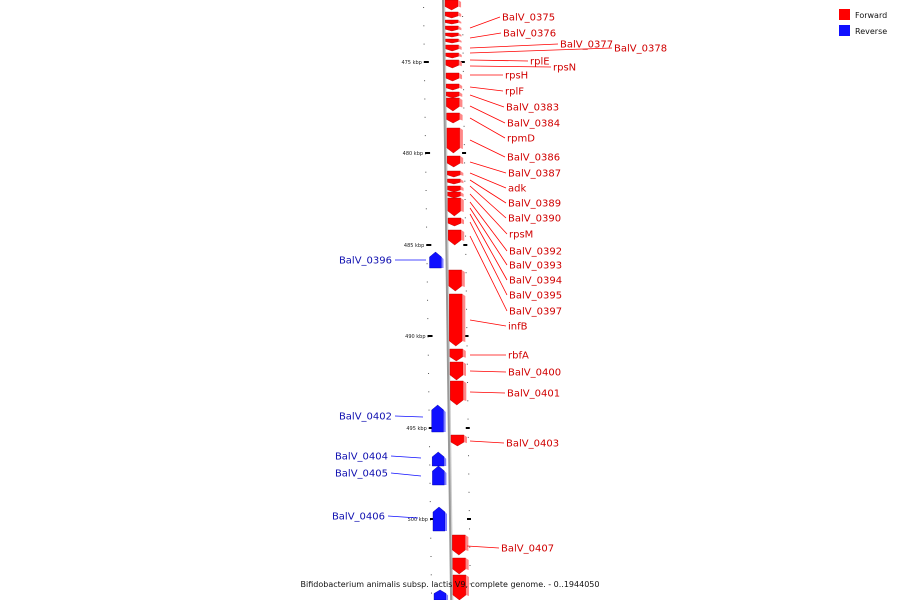 The image size is (900, 600). Describe the element at coordinates (361, 474) in the screenshot. I see `reverse-gene-label: BalV_0405` at that location.